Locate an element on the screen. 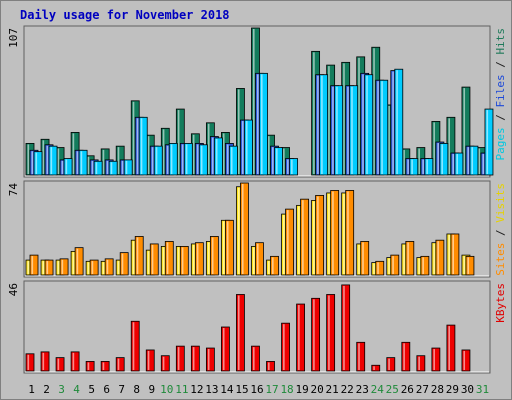 The image size is (512, 400). legend-part: Pages is located at coordinates (500, 143).